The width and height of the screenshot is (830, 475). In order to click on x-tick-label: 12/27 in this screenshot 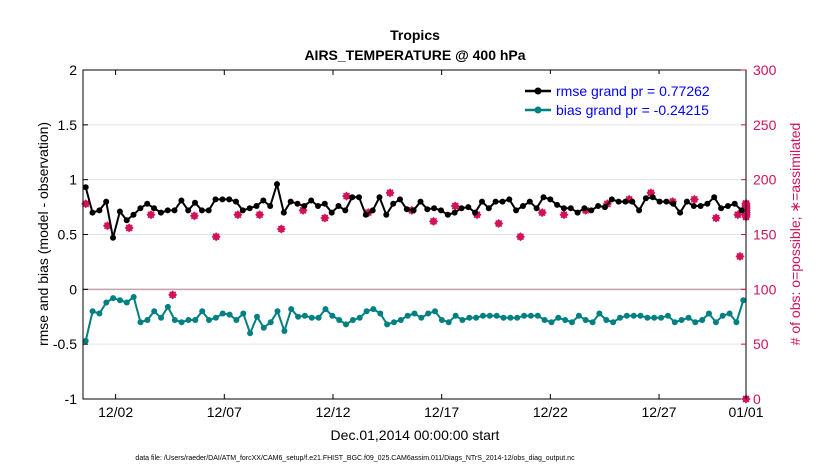, I will do `click(659, 412)`.